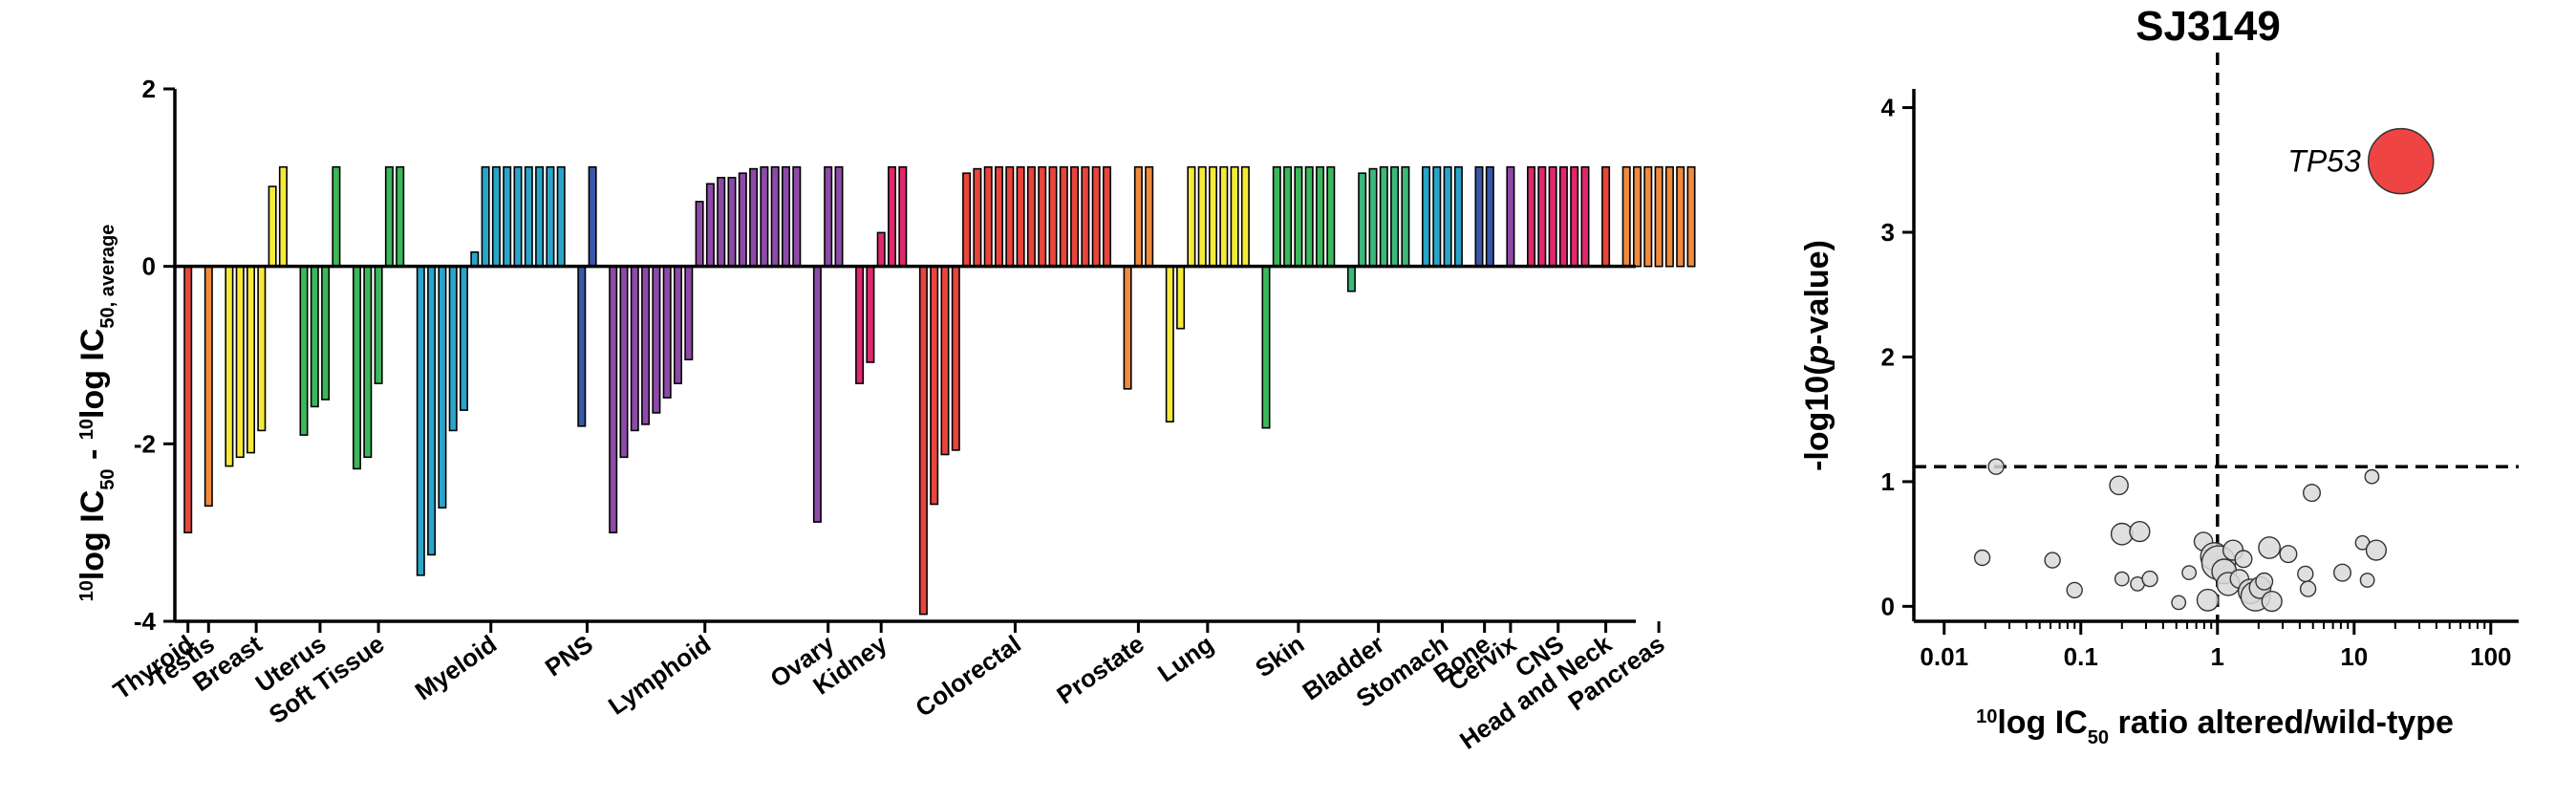 The height and width of the screenshot is (801, 2576). I want to click on scatter-y-axis-label: -log10(p-value), so click(1817, 355).